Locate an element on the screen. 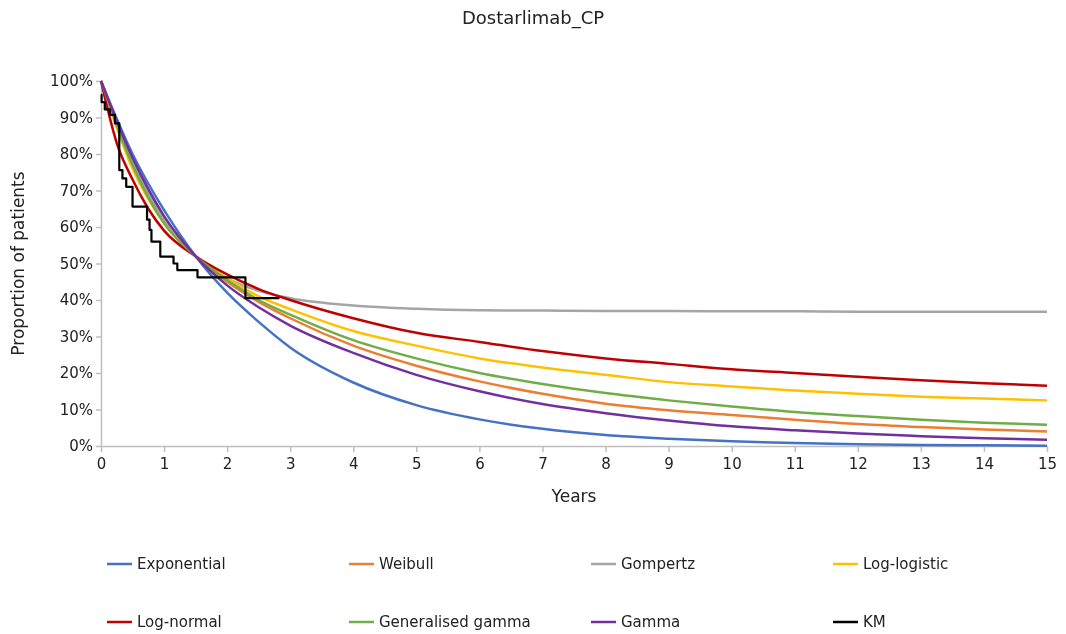  x-tick-label: 8 is located at coordinates (606, 463).